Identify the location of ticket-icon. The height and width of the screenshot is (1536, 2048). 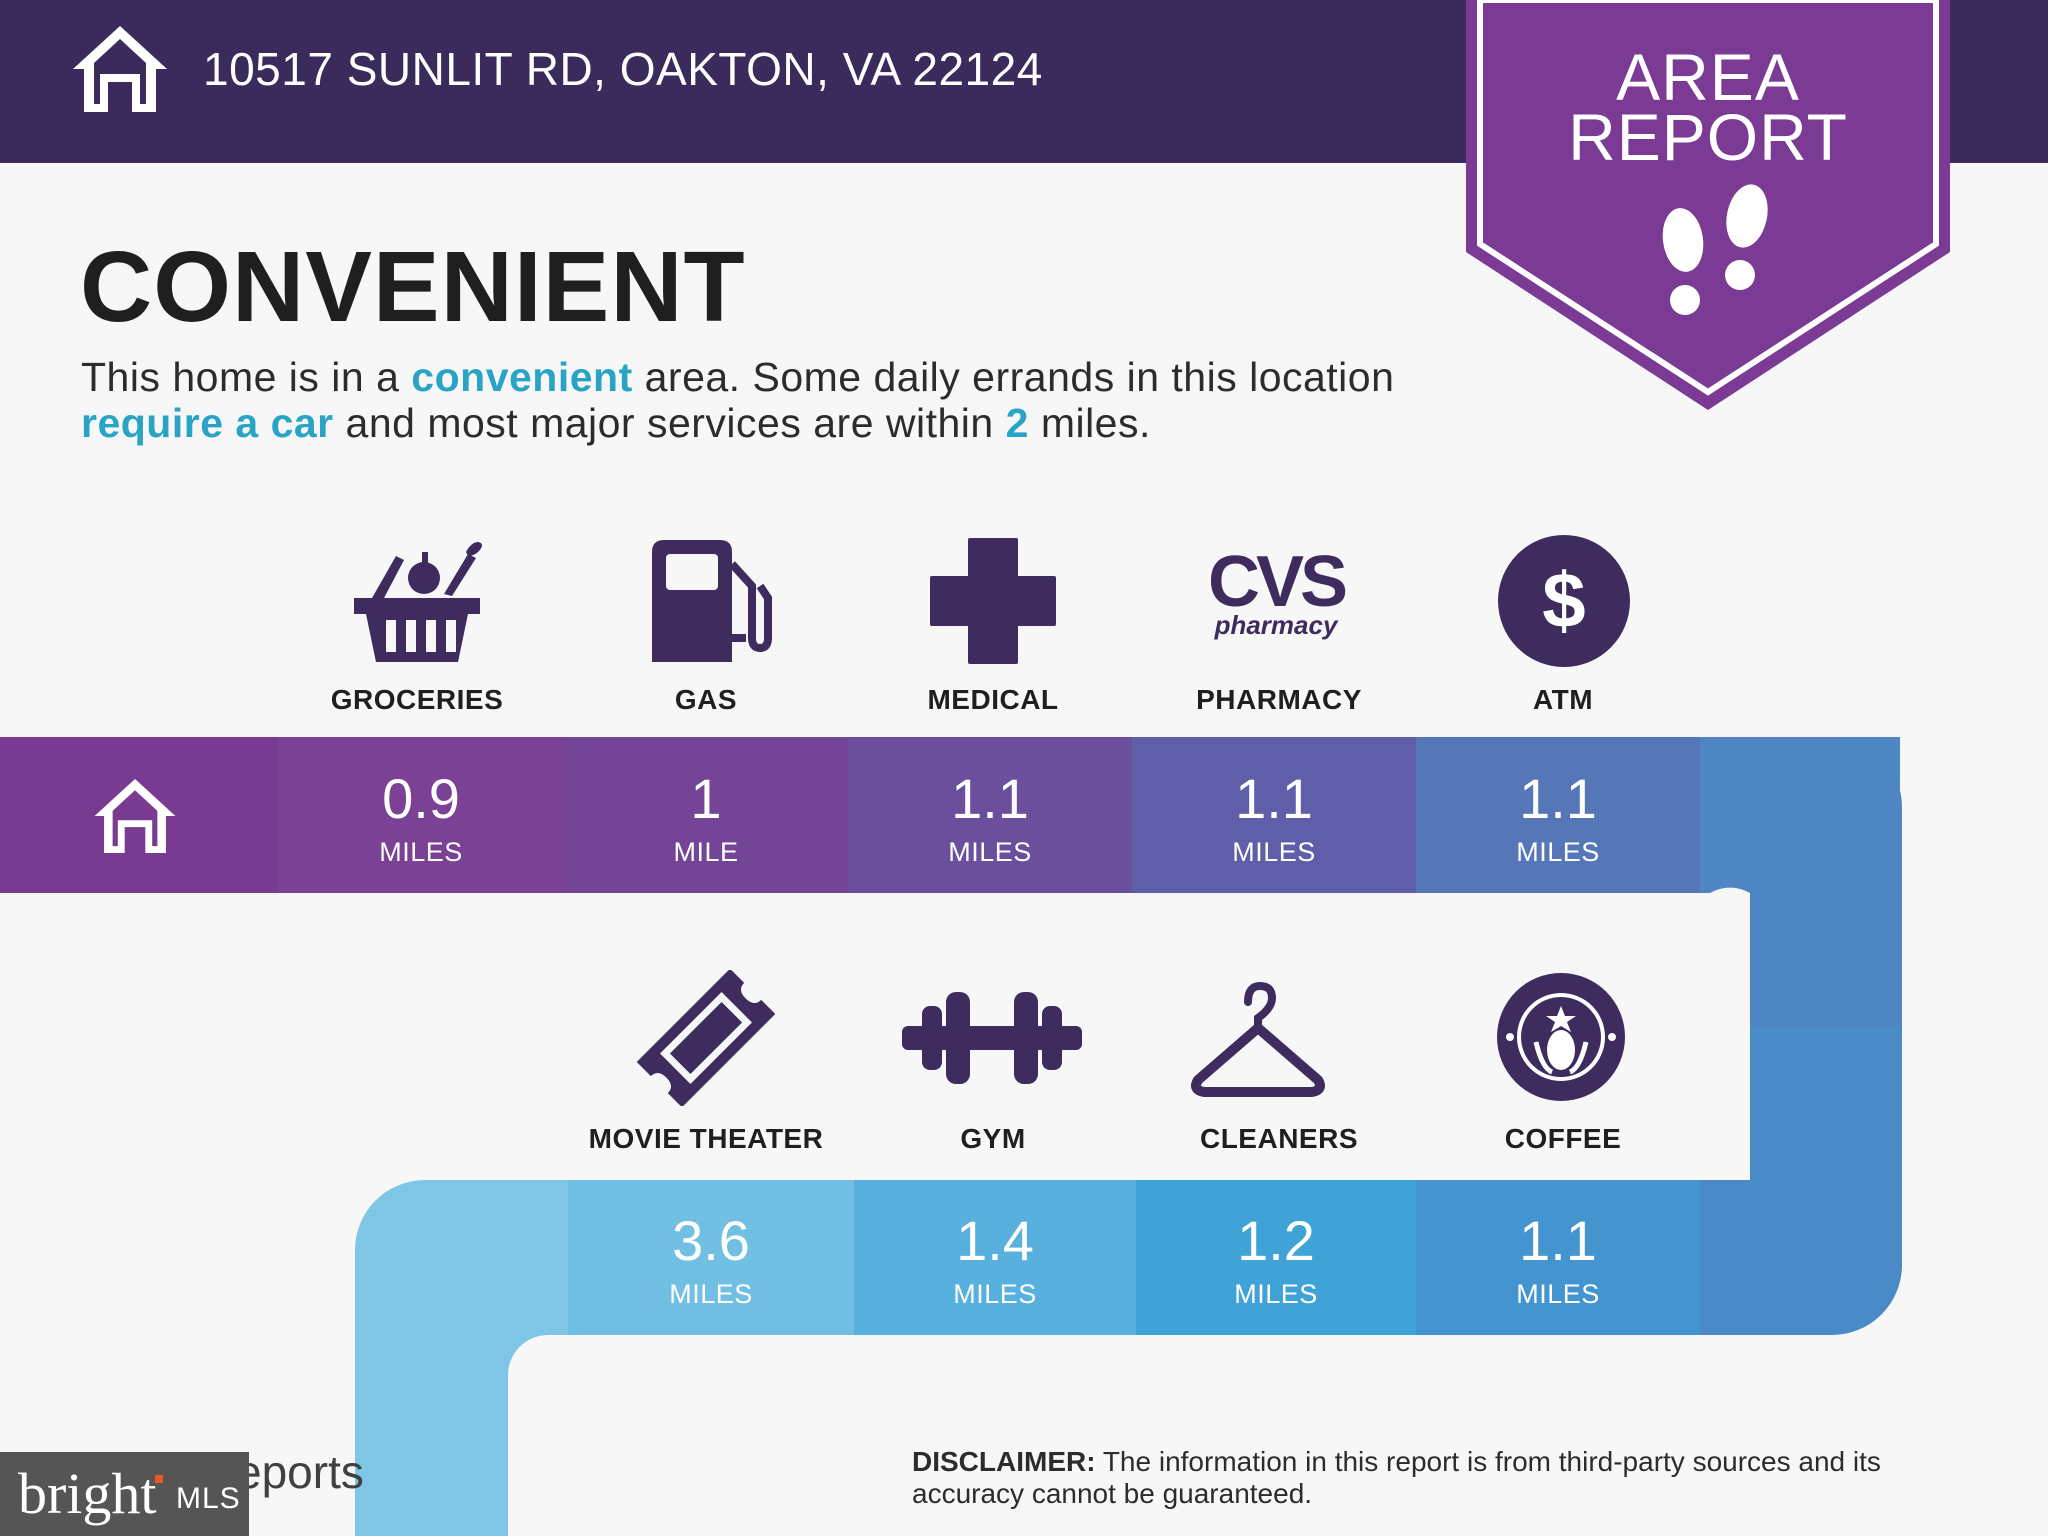
(706, 1038).